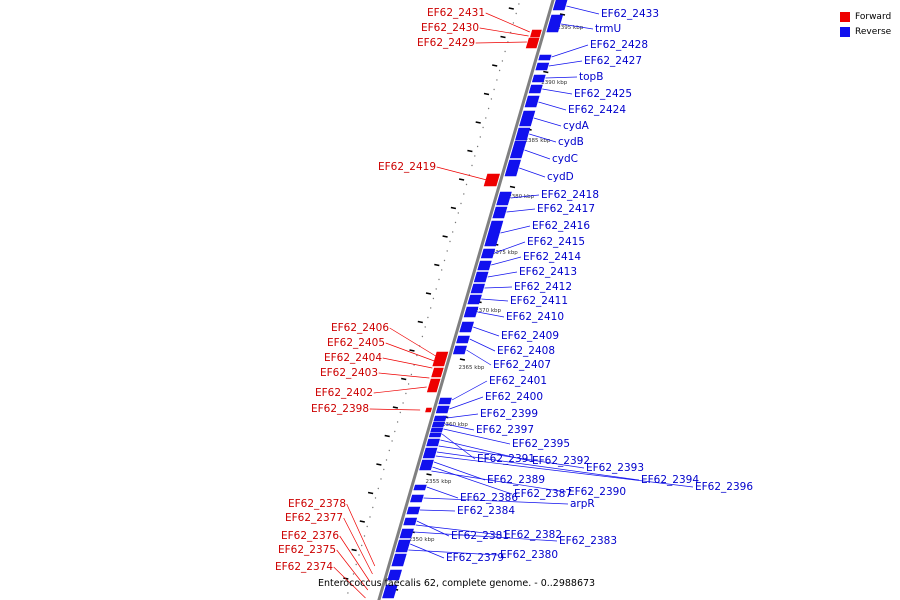  What do you see at coordinates (506, 459) in the screenshot?
I see `gene-label-ef62-2391: EF62_2391` at bounding box center [506, 459].